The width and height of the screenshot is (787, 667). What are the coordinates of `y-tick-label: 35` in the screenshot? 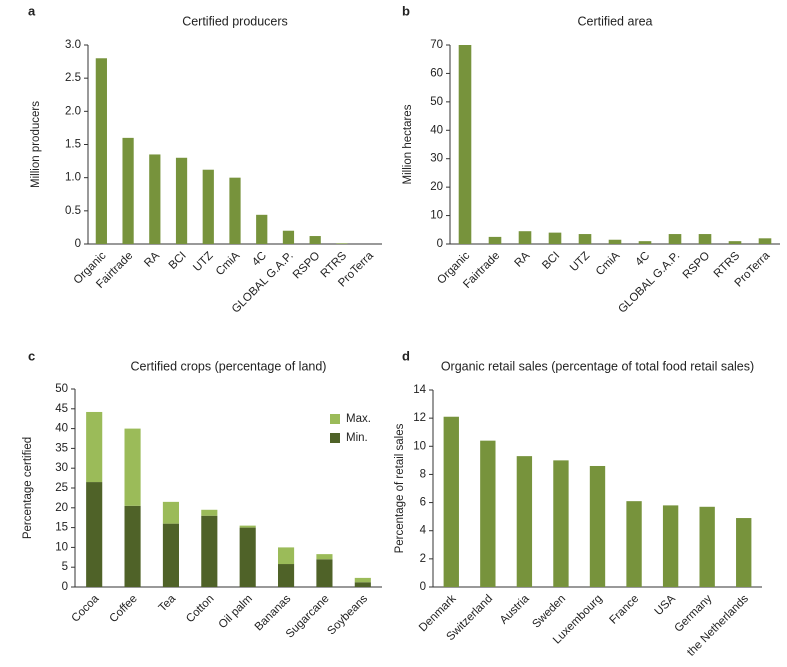 It's located at (61, 448).